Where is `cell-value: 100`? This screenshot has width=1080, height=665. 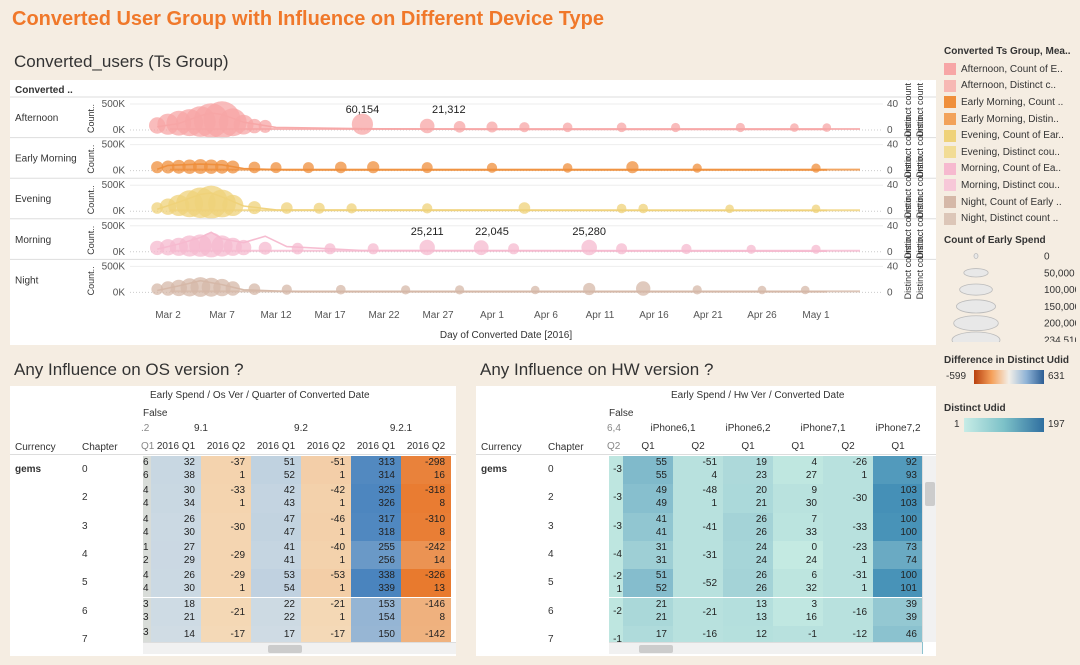 cell-value: 100 is located at coordinates (908, 576).